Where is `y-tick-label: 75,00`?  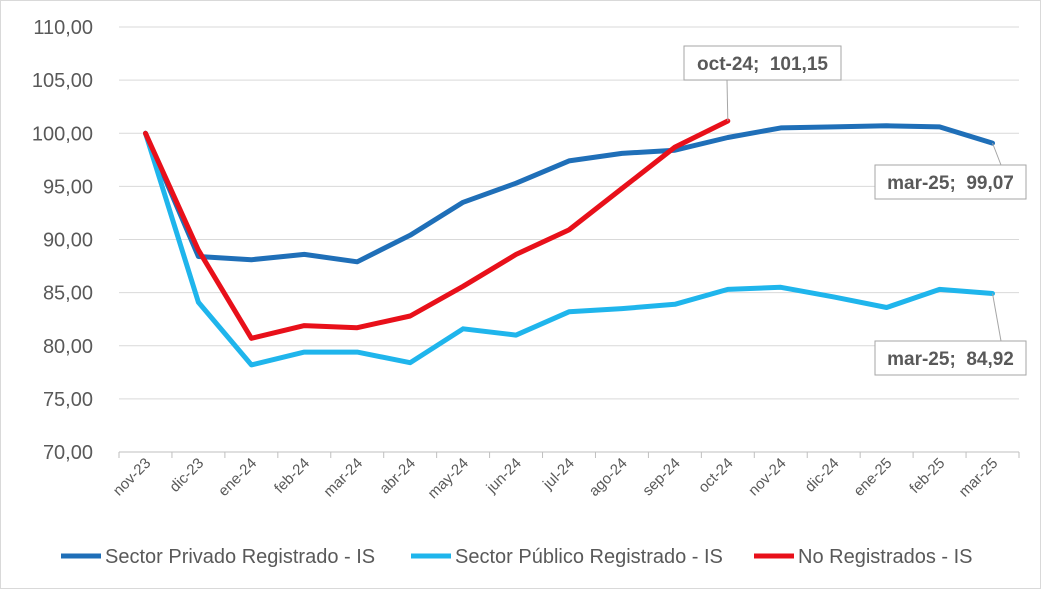
y-tick-label: 75,00 is located at coordinates (68, 400).